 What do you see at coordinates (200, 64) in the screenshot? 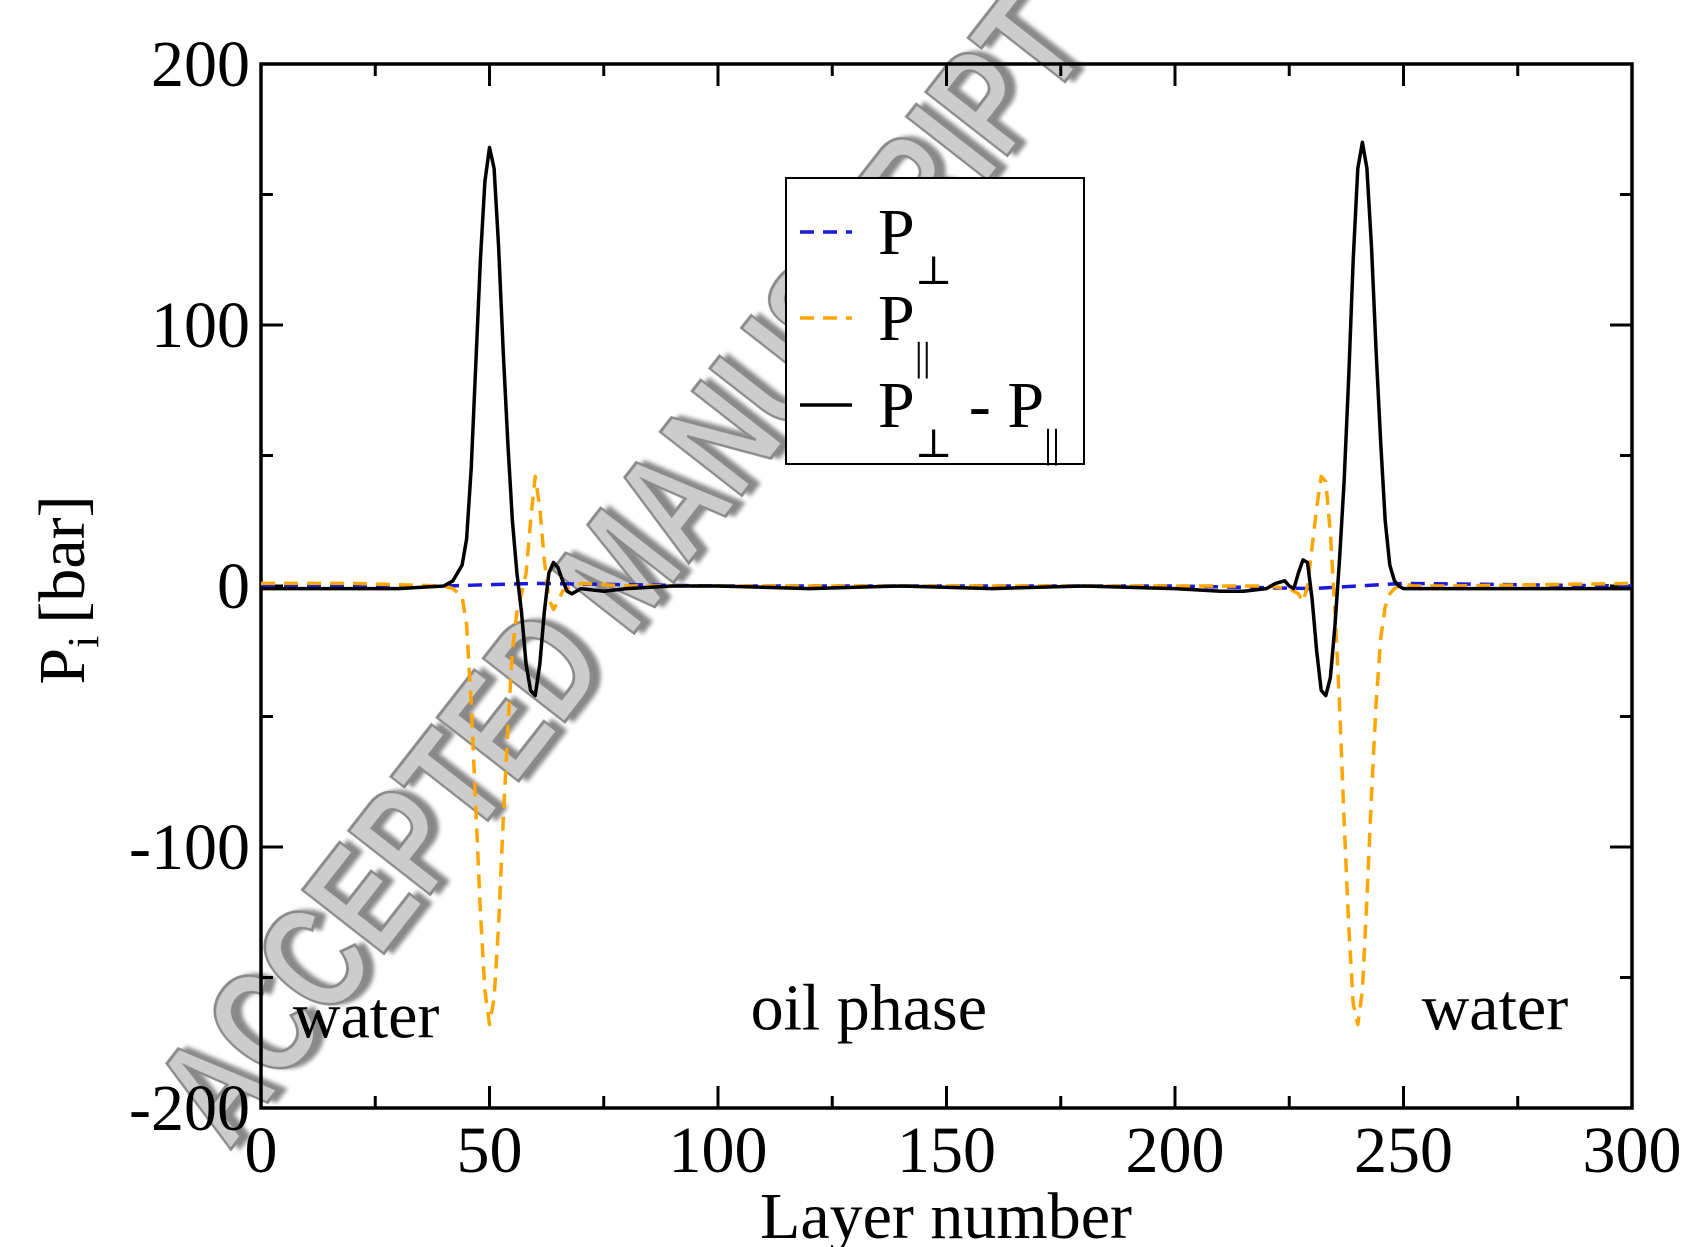
I see `y-tick-label: 200` at bounding box center [200, 64].